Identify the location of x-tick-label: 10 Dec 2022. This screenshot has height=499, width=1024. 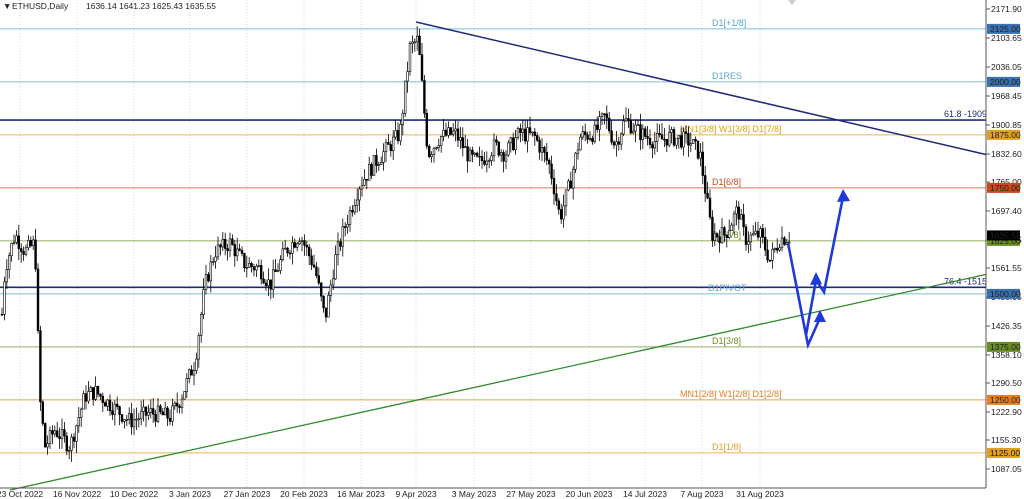
(134, 494).